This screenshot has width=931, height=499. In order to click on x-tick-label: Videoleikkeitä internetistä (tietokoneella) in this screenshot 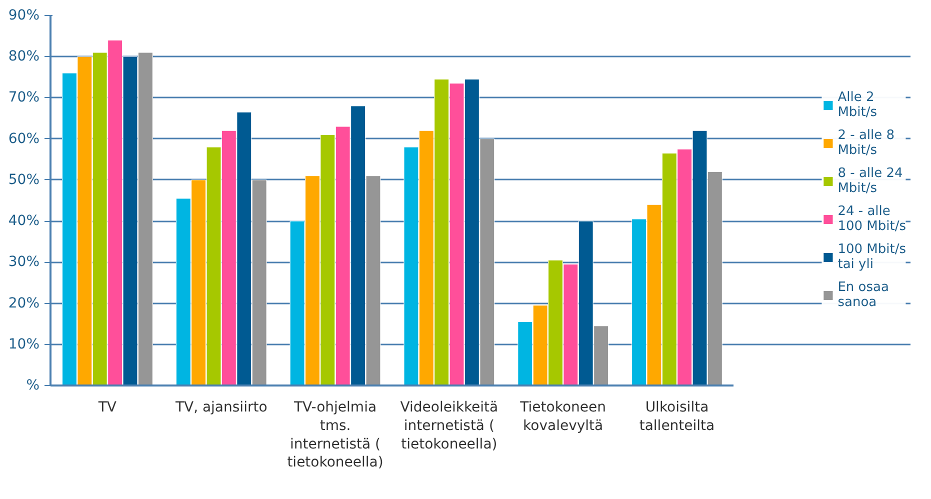, I will do `click(449, 426)`.